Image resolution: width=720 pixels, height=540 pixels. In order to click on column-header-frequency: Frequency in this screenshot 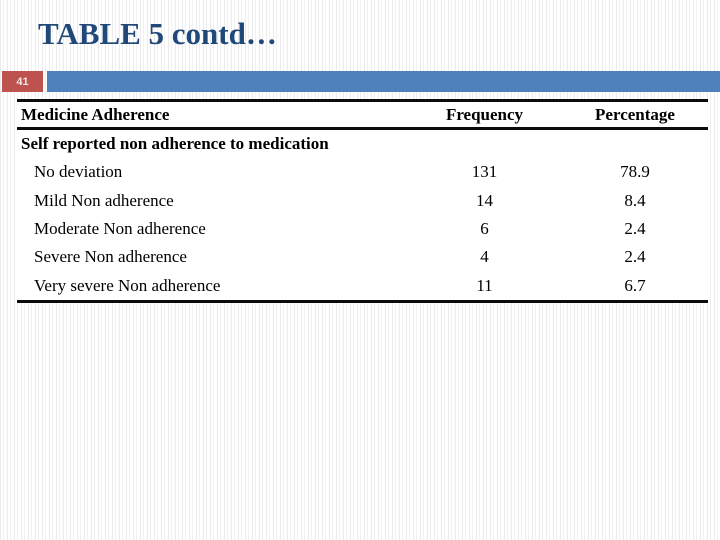, I will do `click(484, 114)`.